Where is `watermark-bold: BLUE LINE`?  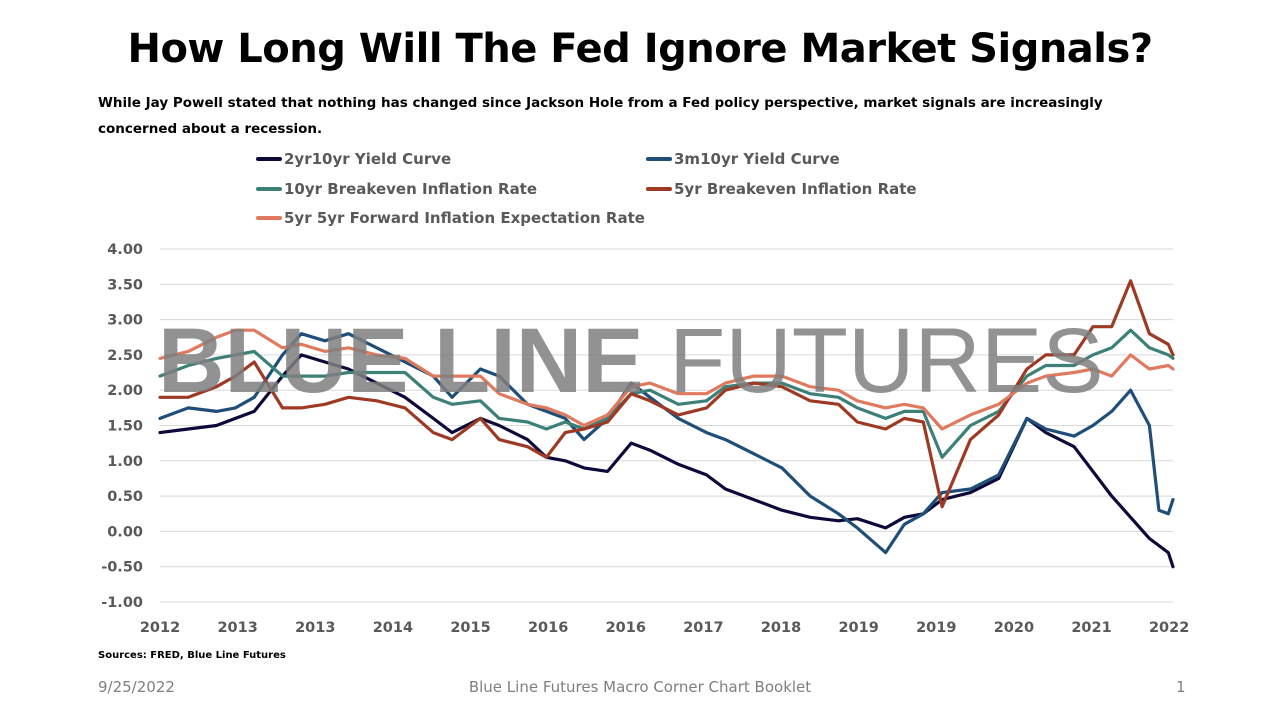 watermark-bold: BLUE LINE is located at coordinates (401, 361).